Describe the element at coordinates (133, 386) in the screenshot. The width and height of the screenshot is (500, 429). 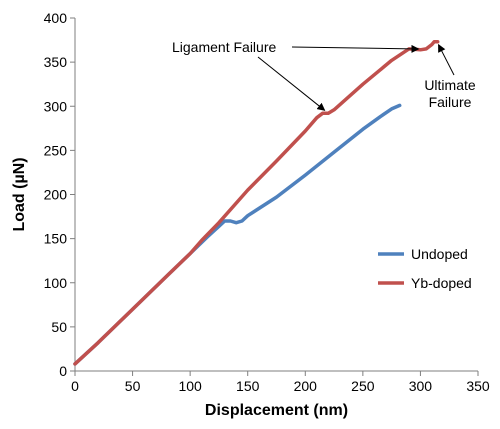
I see `x-tick-label: 50` at that location.